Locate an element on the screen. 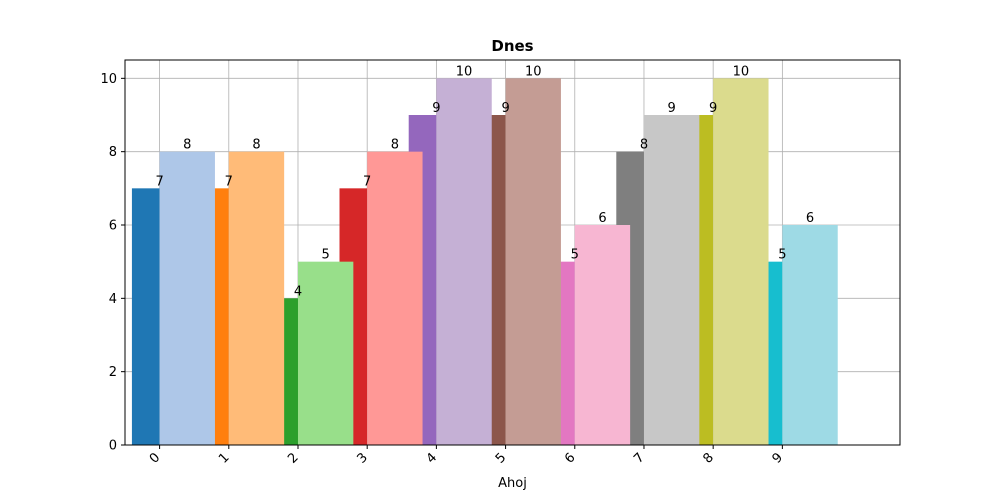 The width and height of the screenshot is (1000, 500). chart-title: Dnes is located at coordinates (512, 46).